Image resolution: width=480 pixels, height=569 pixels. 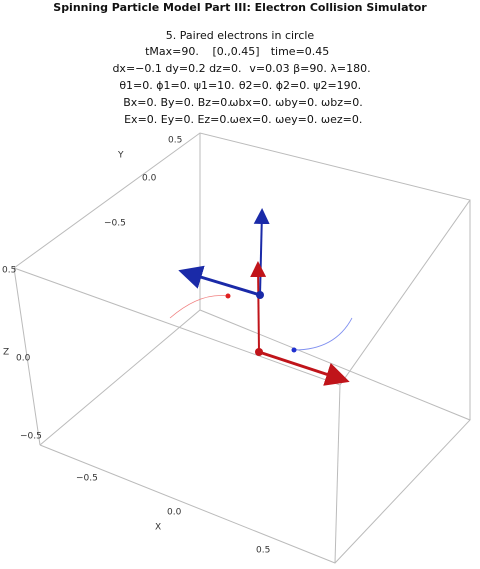 I want to click on param: ωex=0. ωey=0. ωez=0., so click(x=296, y=119).